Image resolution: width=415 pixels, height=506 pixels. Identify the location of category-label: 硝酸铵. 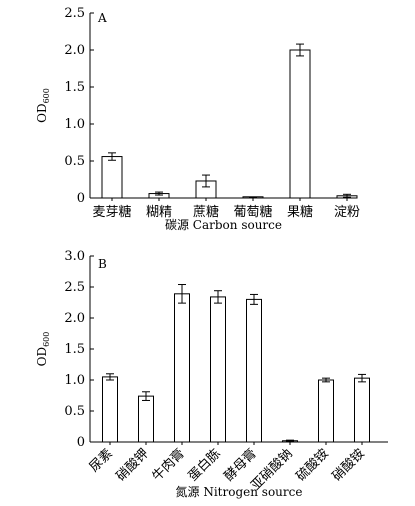
(349, 465).